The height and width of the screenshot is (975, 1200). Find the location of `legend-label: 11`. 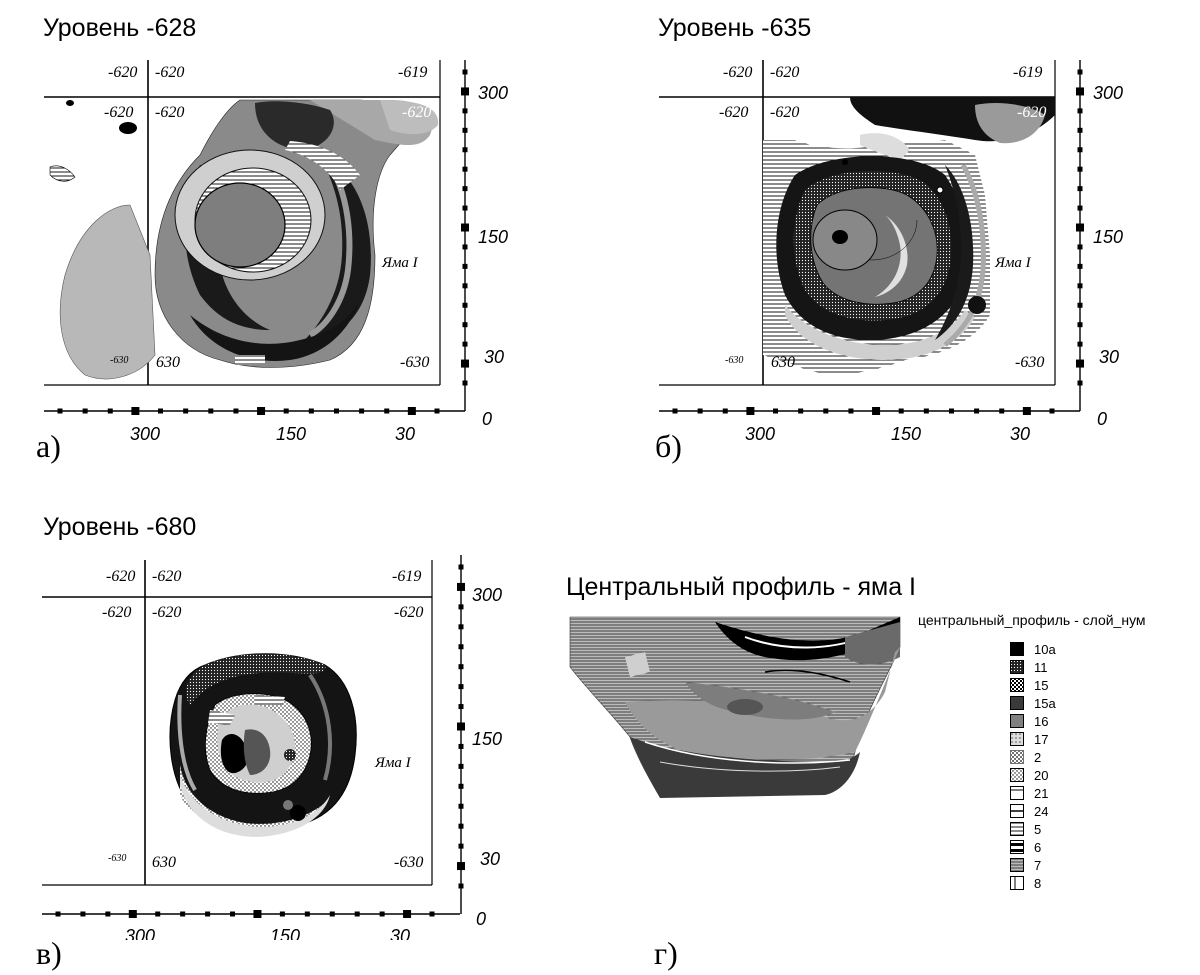

legend-label: 11 is located at coordinates (1041, 667).